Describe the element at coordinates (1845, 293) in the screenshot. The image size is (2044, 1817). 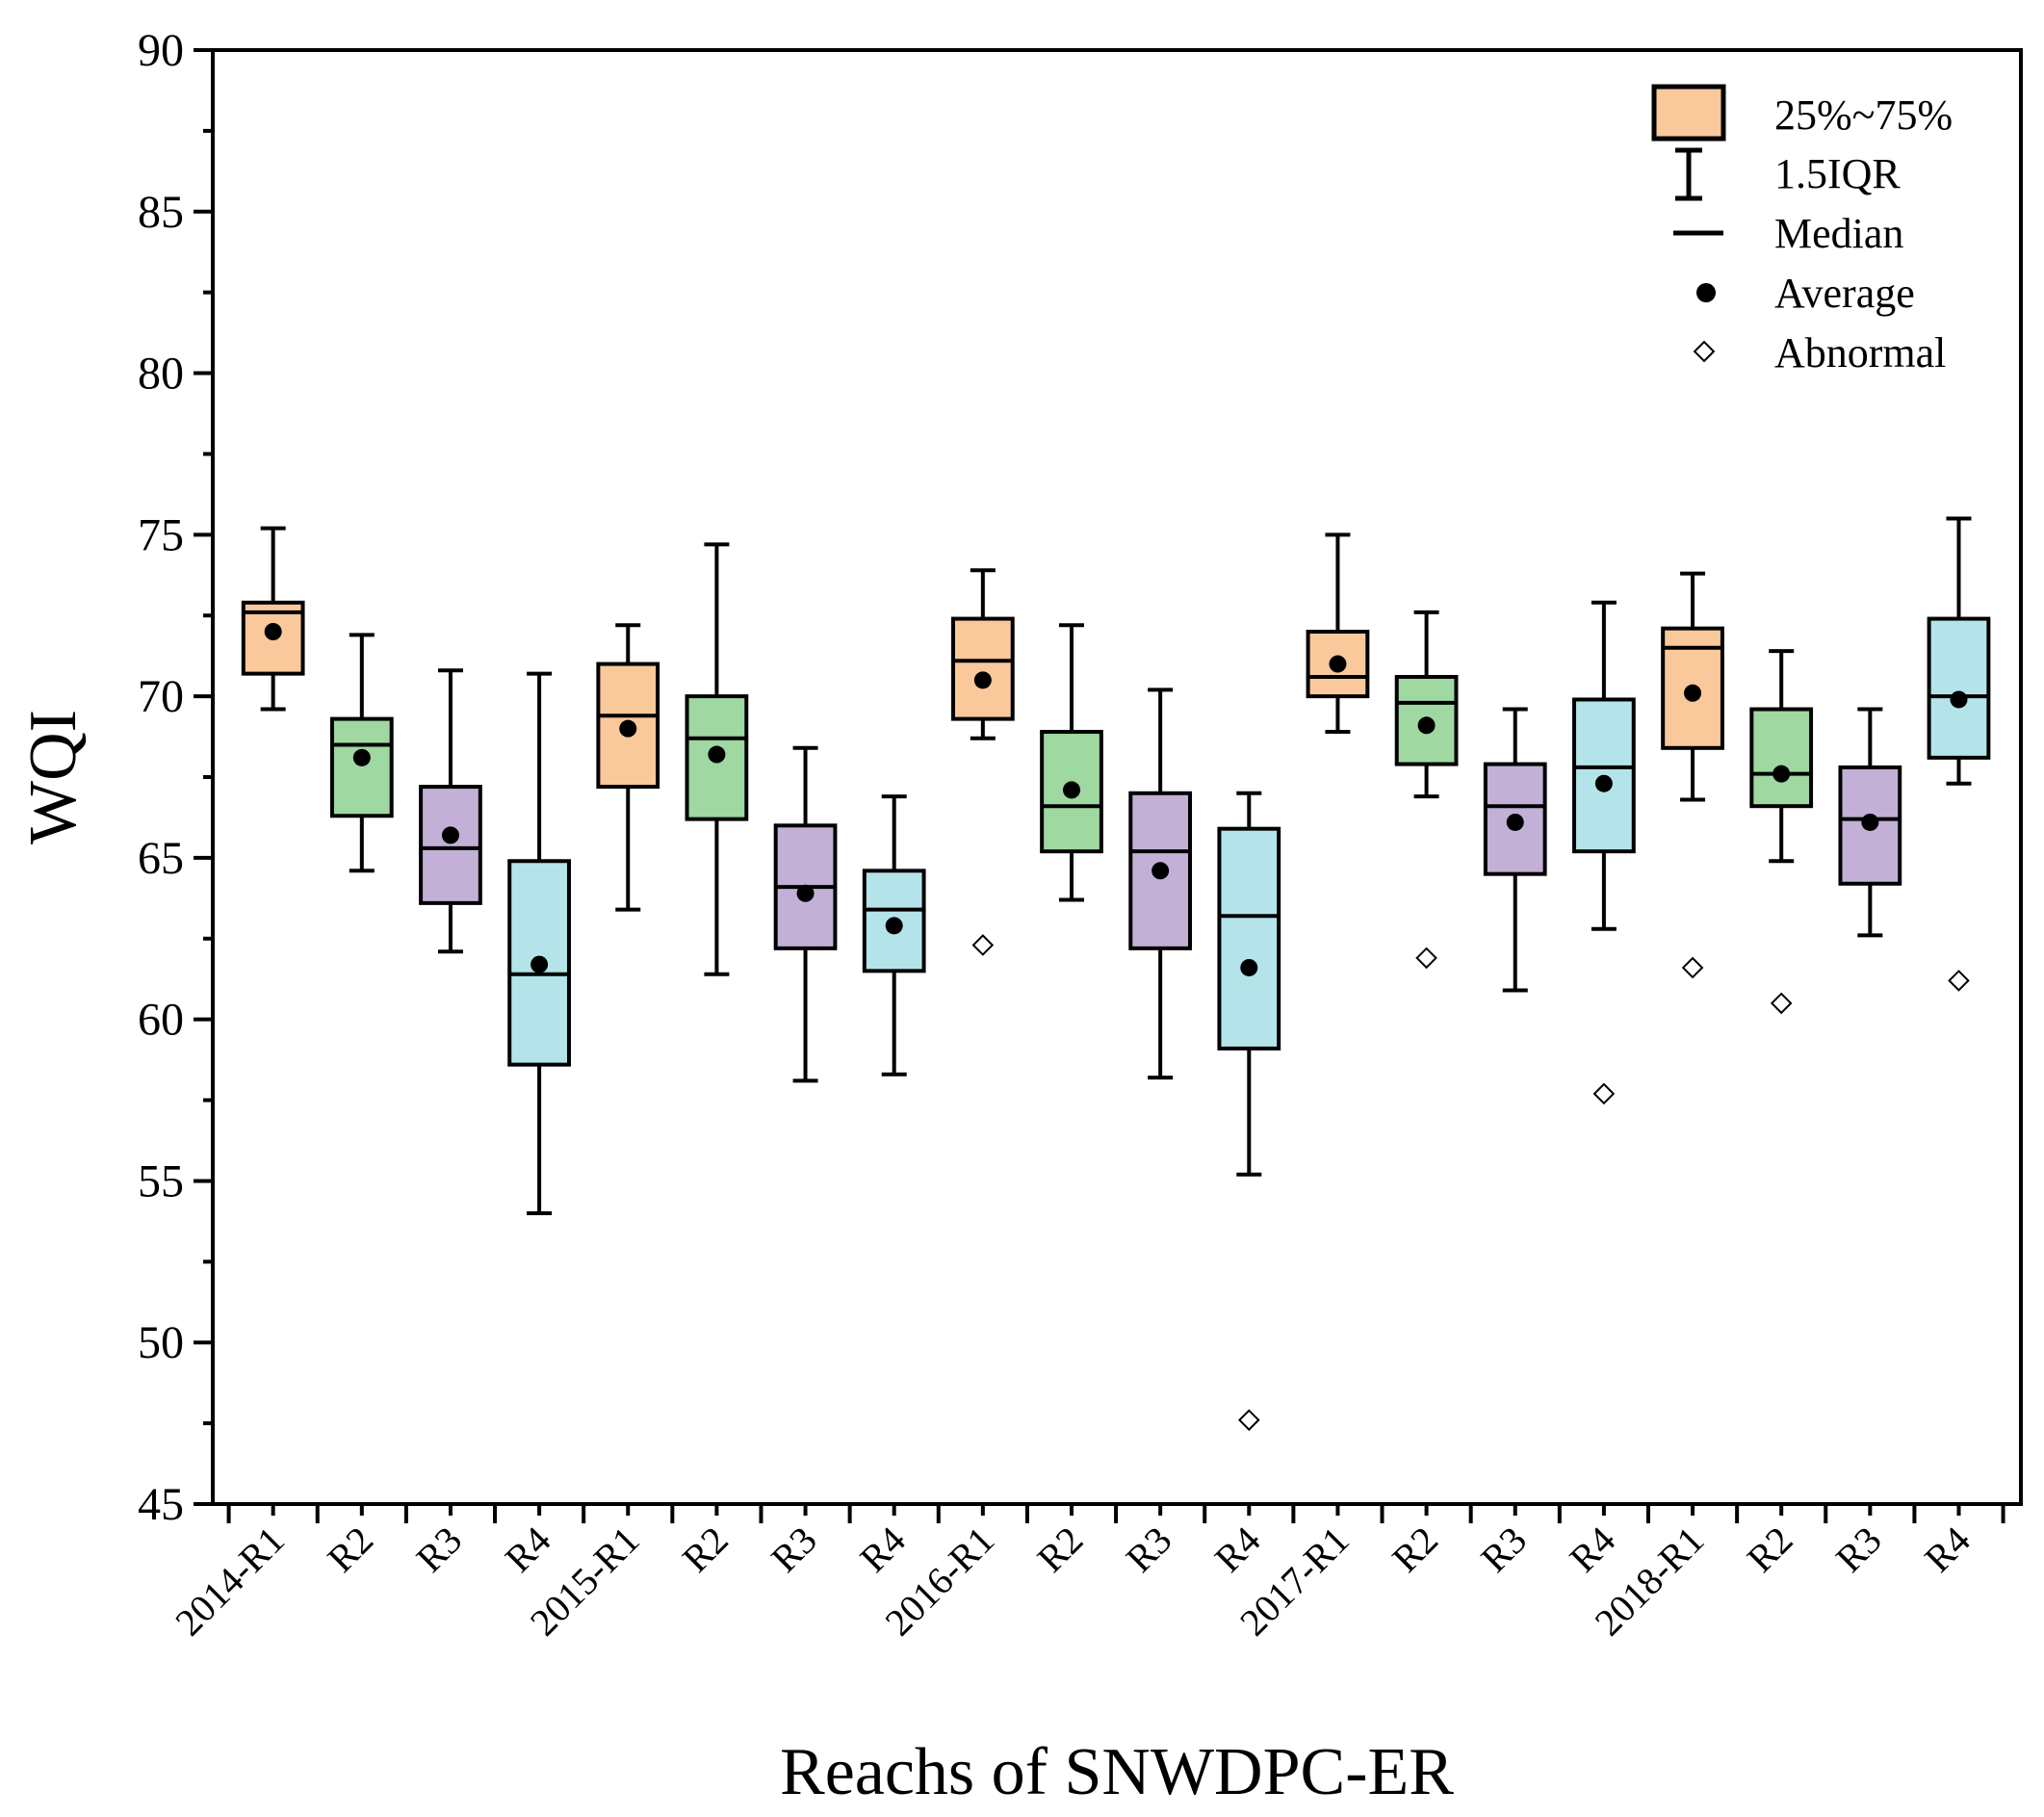
I see `legend-average-label: Average` at that location.